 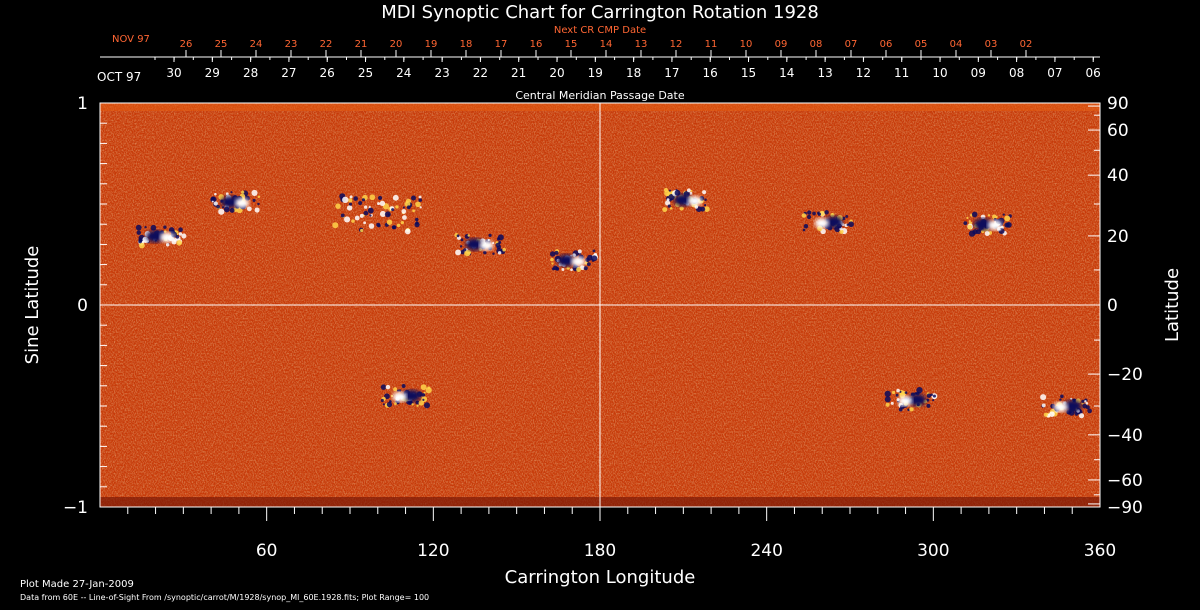 I want to click on cmp-date-tick-label: 16, so click(x=710, y=73).